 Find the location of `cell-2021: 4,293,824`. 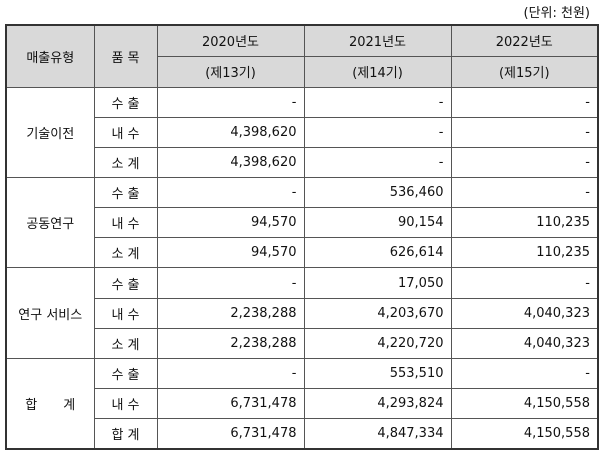

cell-2021: 4,293,824 is located at coordinates (377, 404).